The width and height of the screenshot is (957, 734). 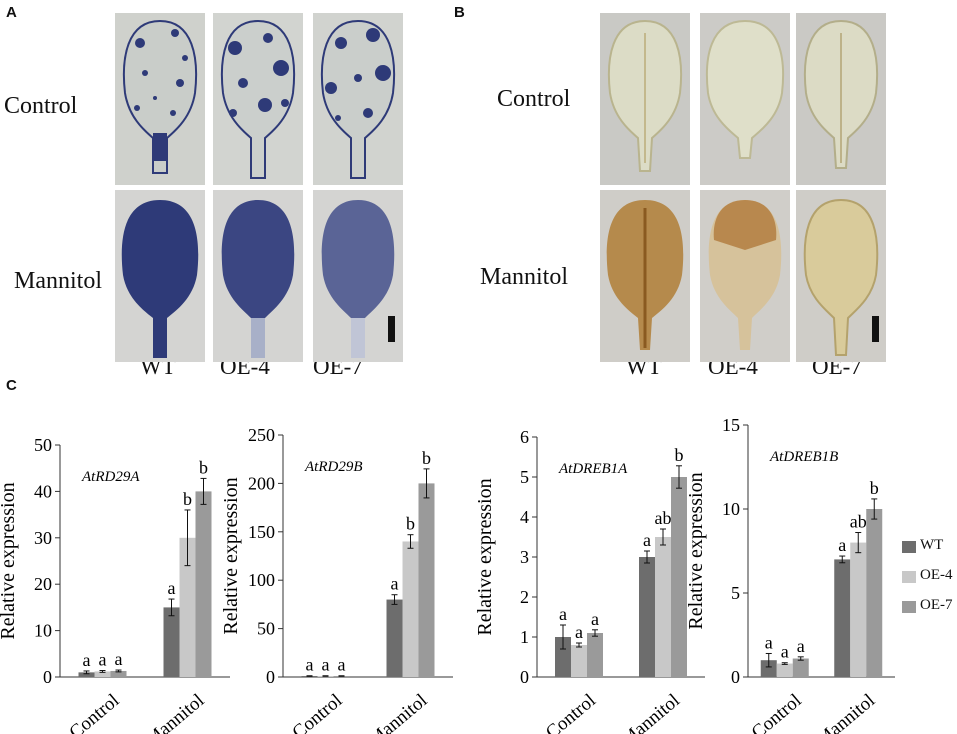 I want to click on row-label-control-a: Control, so click(x=41, y=106).